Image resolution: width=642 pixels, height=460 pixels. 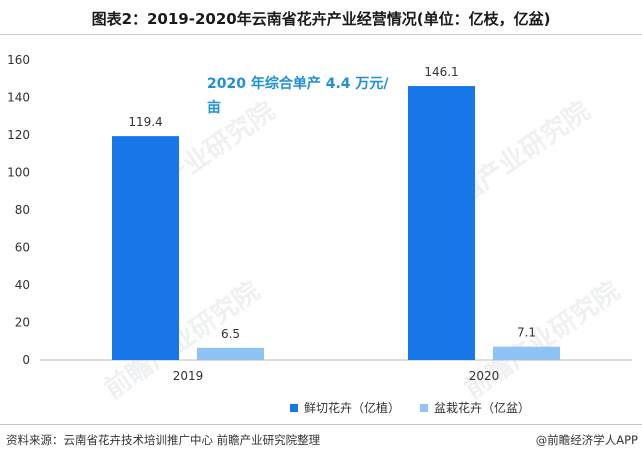 What do you see at coordinates (22, 285) in the screenshot?
I see `y-tick-label: 40` at bounding box center [22, 285].